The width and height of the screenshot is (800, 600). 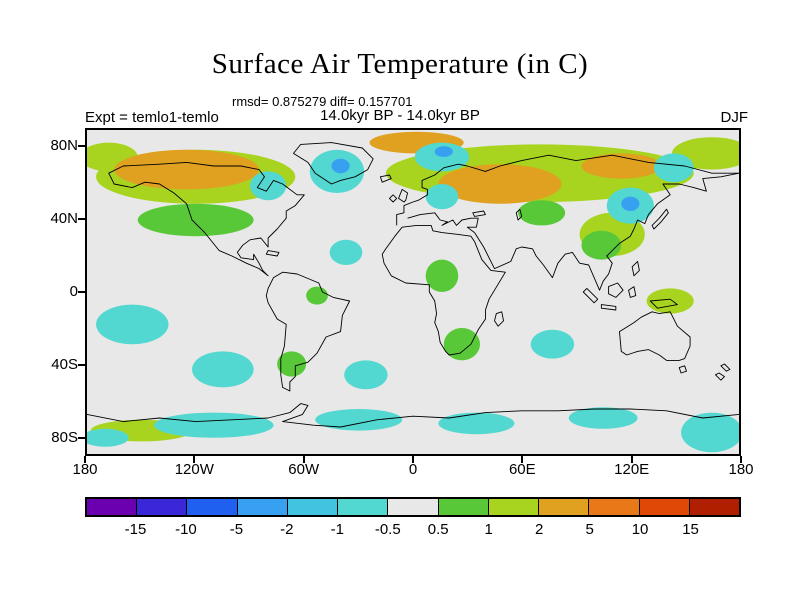 What do you see at coordinates (393, 198) in the screenshot?
I see `coastline-ireland` at bounding box center [393, 198].